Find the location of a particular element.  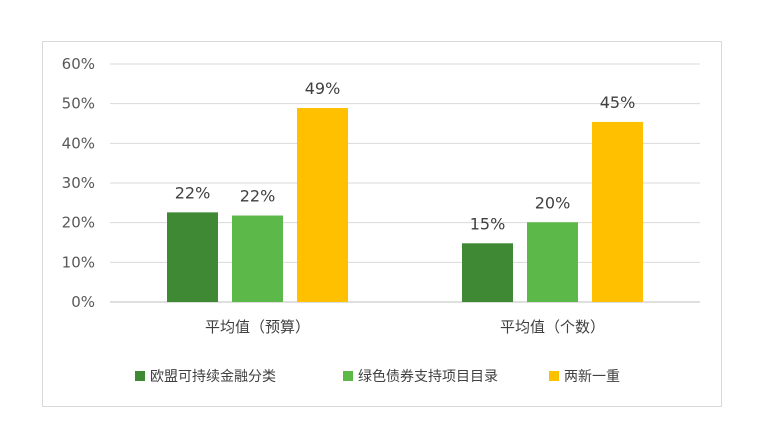

data-label: 49% is located at coordinates (323, 88).